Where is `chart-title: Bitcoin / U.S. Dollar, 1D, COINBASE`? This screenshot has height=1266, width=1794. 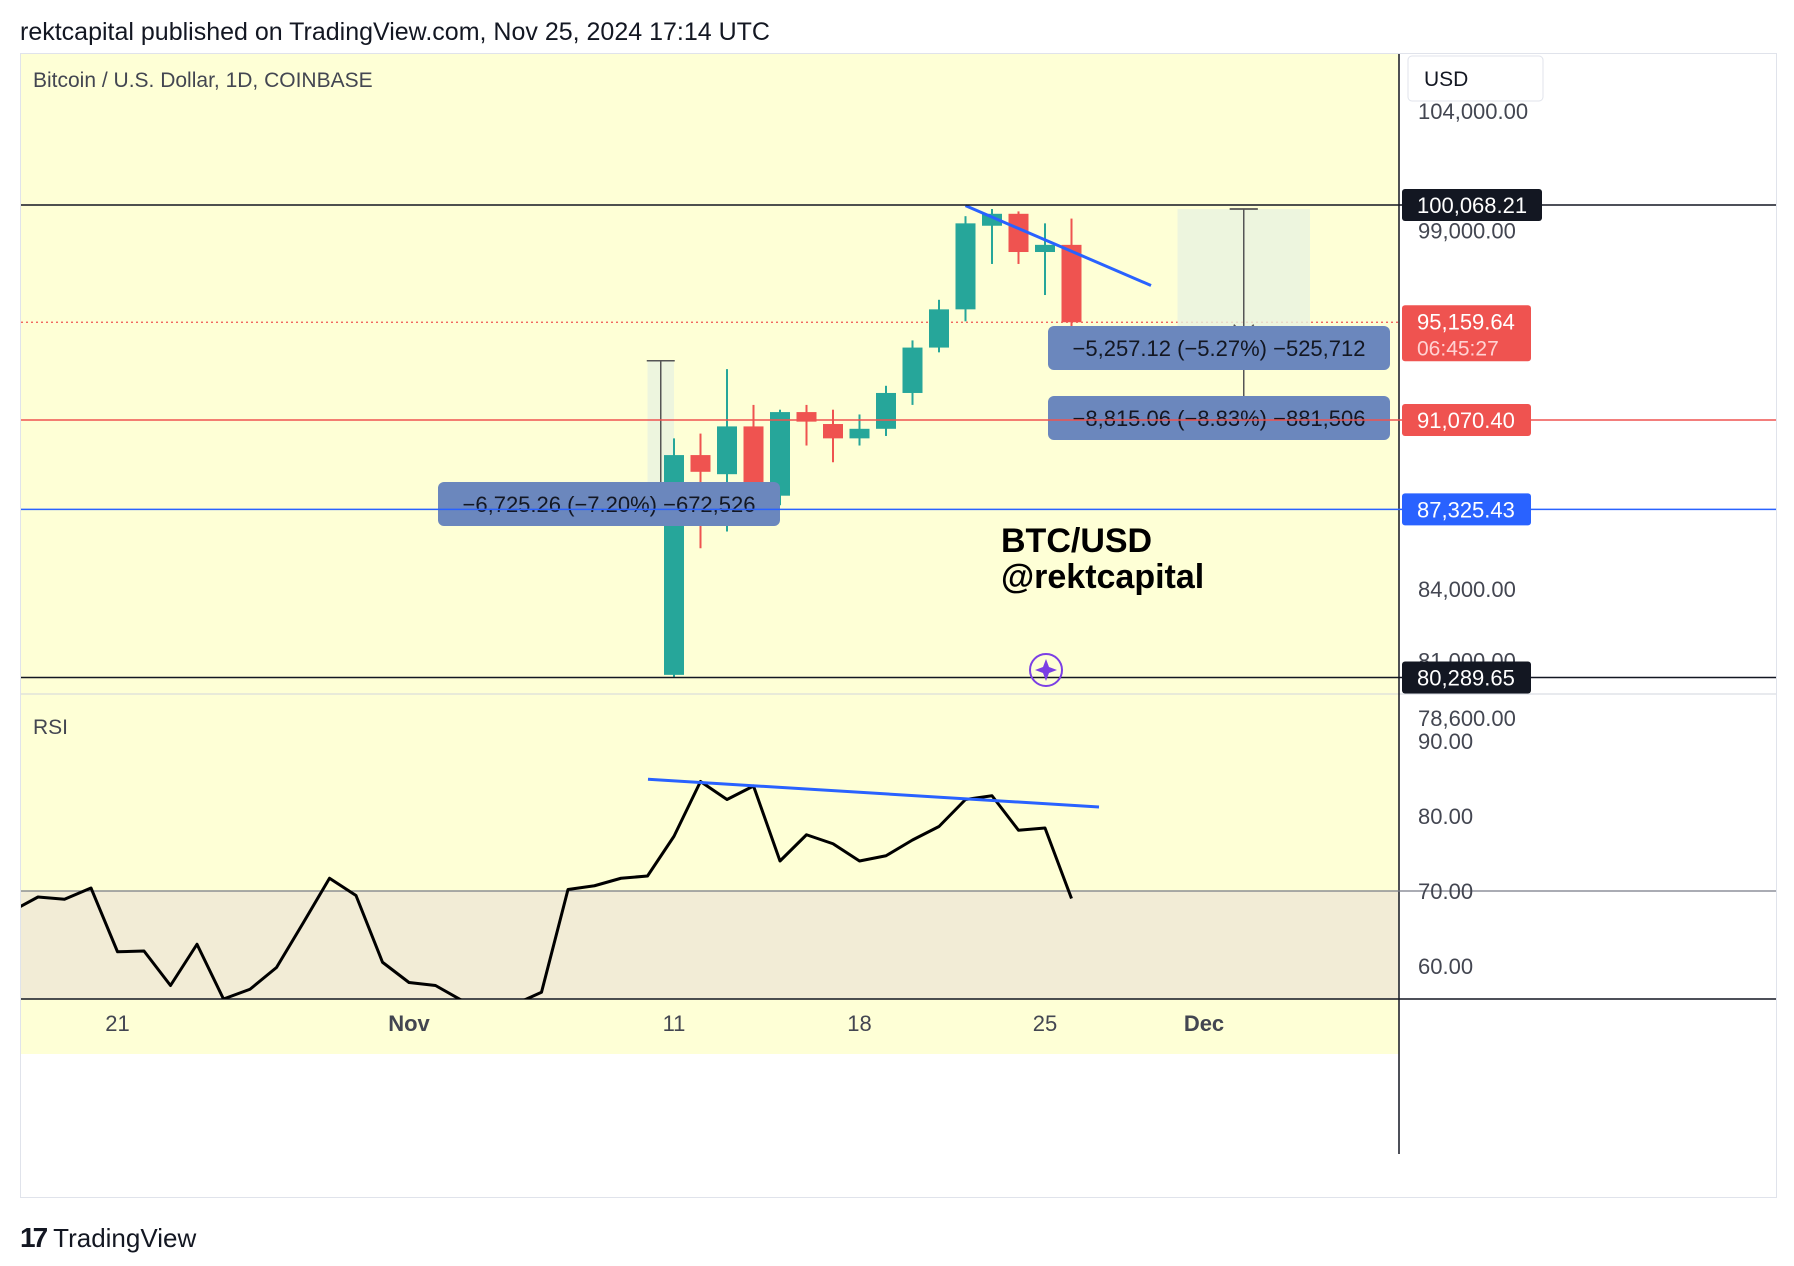 chart-title: Bitcoin / U.S. Dollar, 1D, COINBASE is located at coordinates (203, 80).